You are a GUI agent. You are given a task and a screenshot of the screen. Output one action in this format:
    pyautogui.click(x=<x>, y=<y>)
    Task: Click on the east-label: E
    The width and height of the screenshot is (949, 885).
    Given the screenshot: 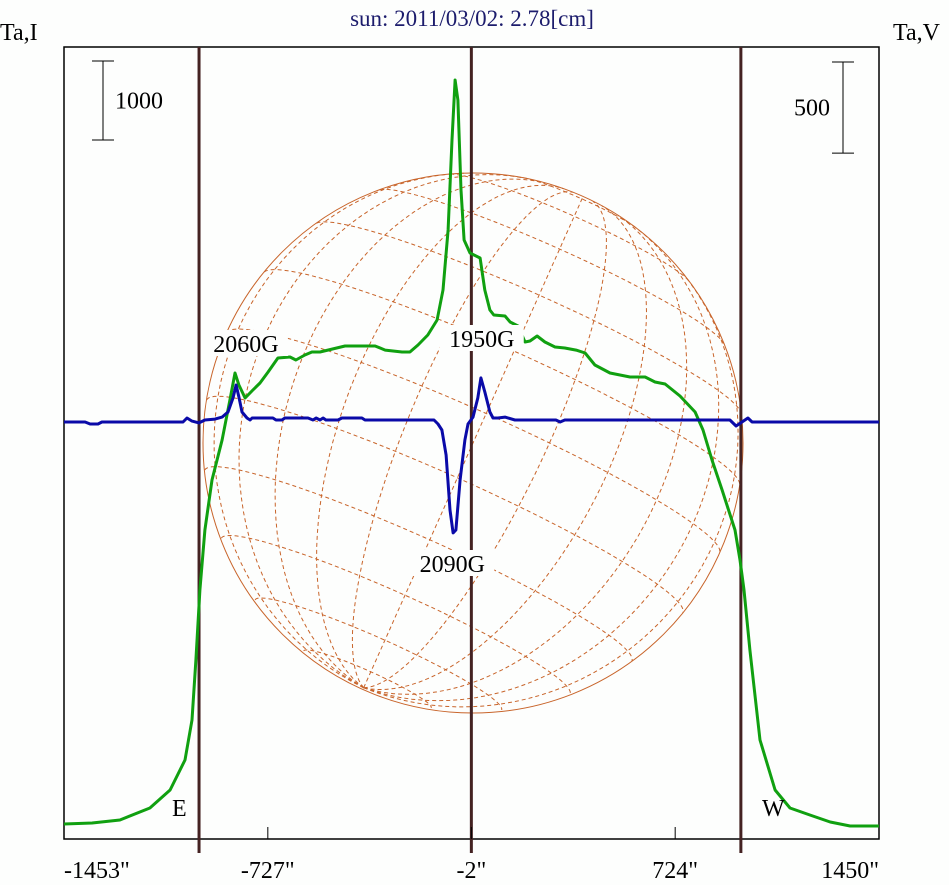 What is the action you would take?
    pyautogui.click(x=179, y=809)
    